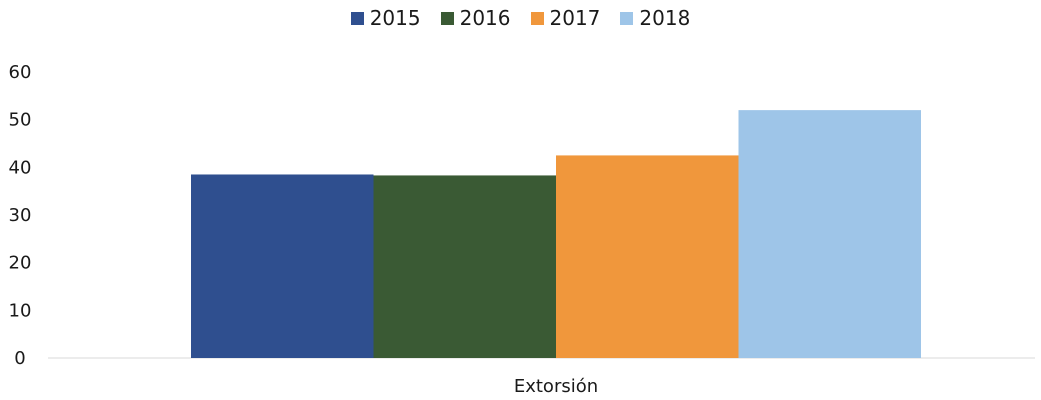 This screenshot has height=400, width=1041. I want to click on legend-item-2017: 2017, so click(565, 18).